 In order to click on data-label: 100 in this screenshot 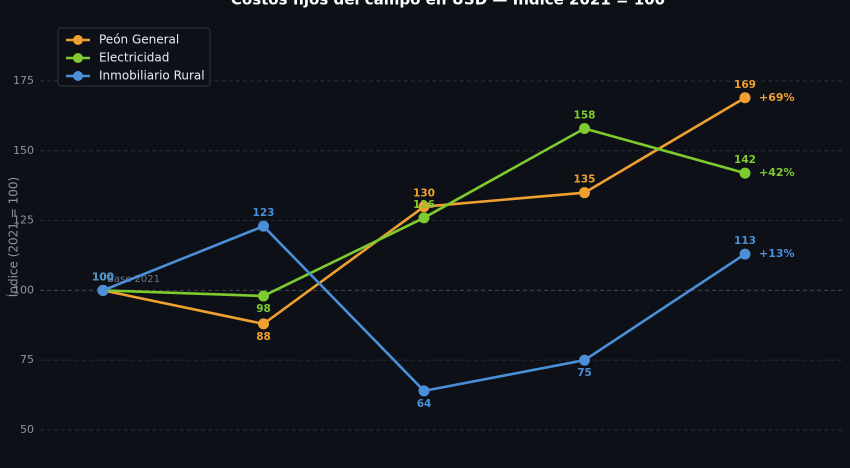, I will do `click(103, 277)`.